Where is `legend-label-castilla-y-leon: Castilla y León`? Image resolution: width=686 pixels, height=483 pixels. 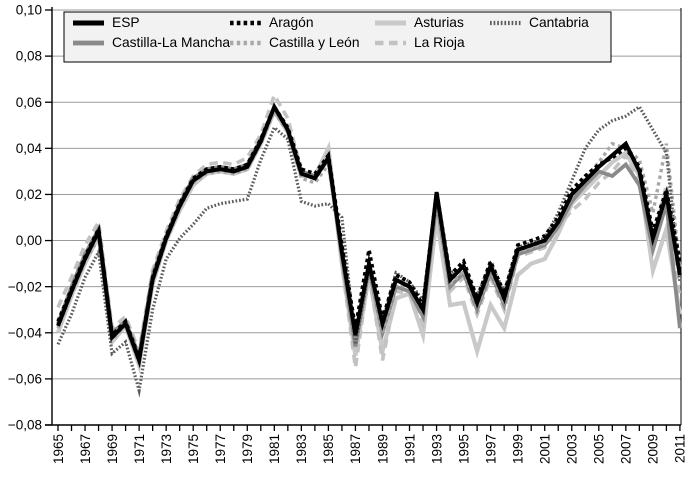 legend-label-castilla-y-leon: Castilla y León is located at coordinates (314, 42).